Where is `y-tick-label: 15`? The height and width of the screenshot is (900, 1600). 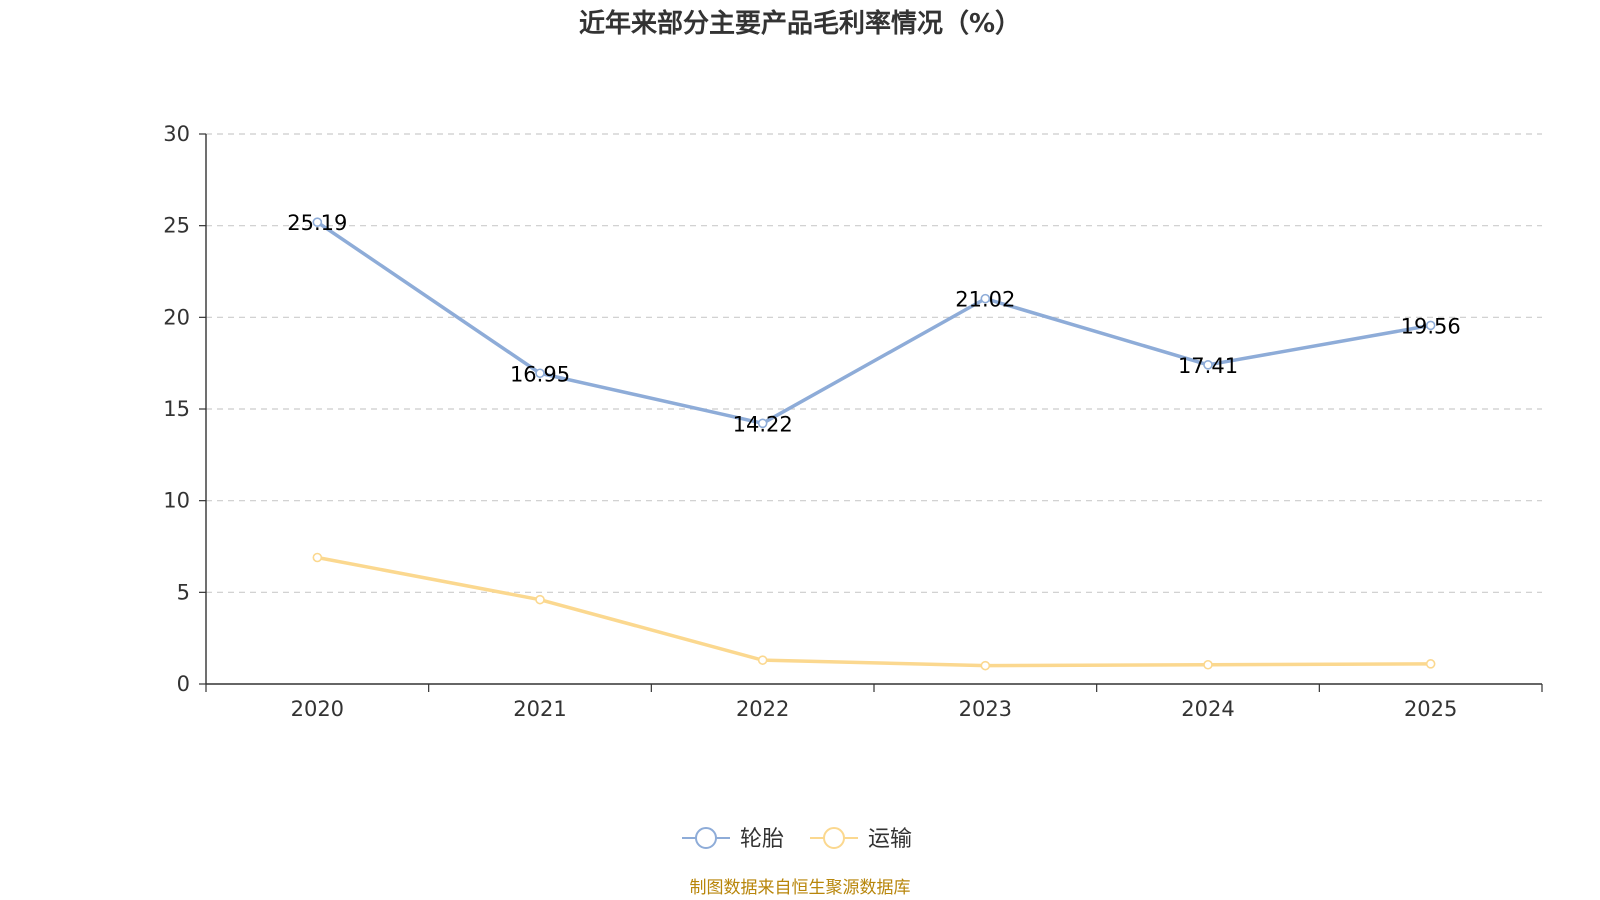 y-tick-label: 15 is located at coordinates (176, 409).